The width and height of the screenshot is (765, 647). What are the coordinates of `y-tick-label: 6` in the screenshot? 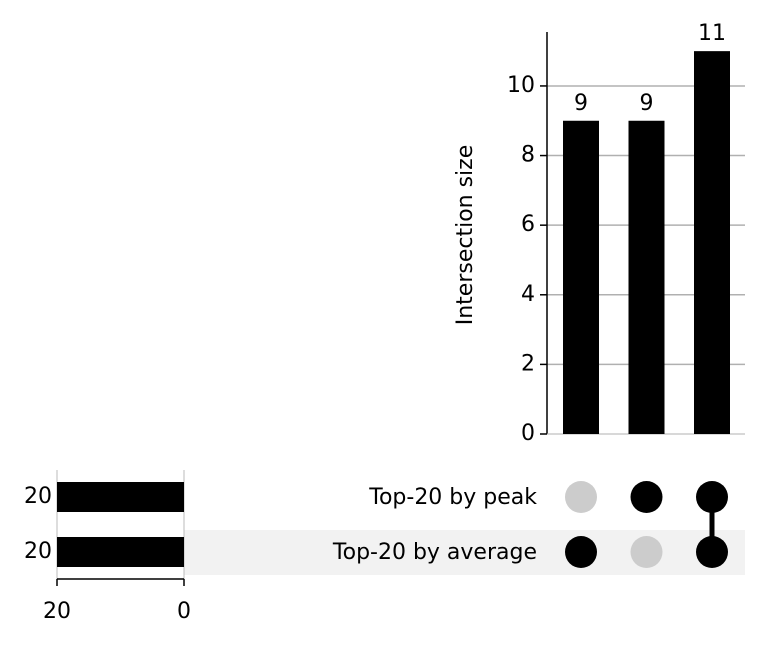 It's located at (528, 224).